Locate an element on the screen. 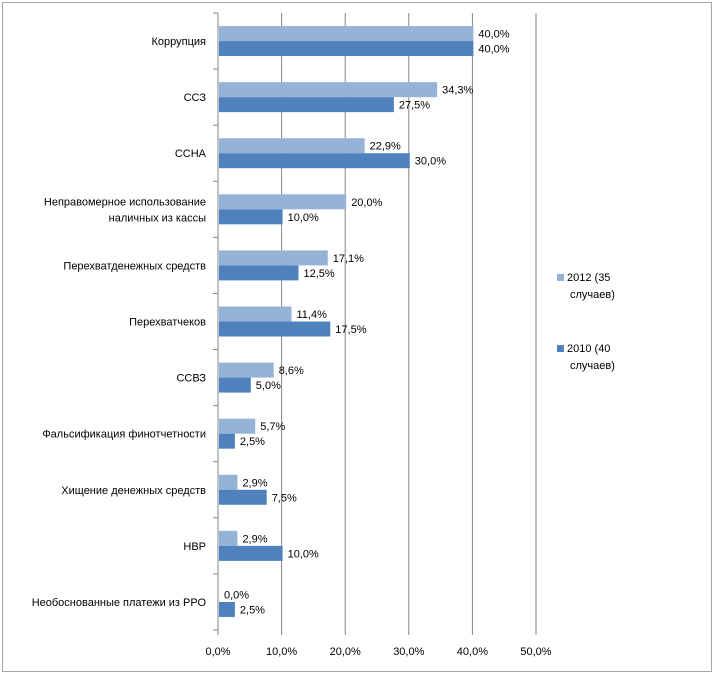  data-label: 30,0% is located at coordinates (430, 162).